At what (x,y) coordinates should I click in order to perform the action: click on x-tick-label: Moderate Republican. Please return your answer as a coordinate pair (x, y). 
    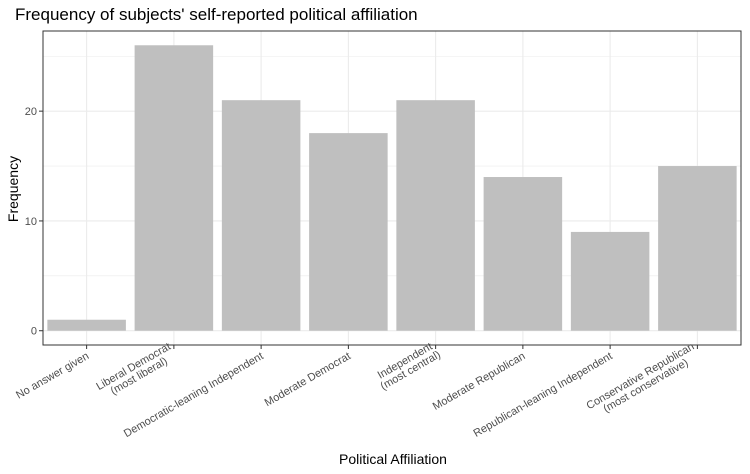
    Looking at the image, I should click on (479, 381).